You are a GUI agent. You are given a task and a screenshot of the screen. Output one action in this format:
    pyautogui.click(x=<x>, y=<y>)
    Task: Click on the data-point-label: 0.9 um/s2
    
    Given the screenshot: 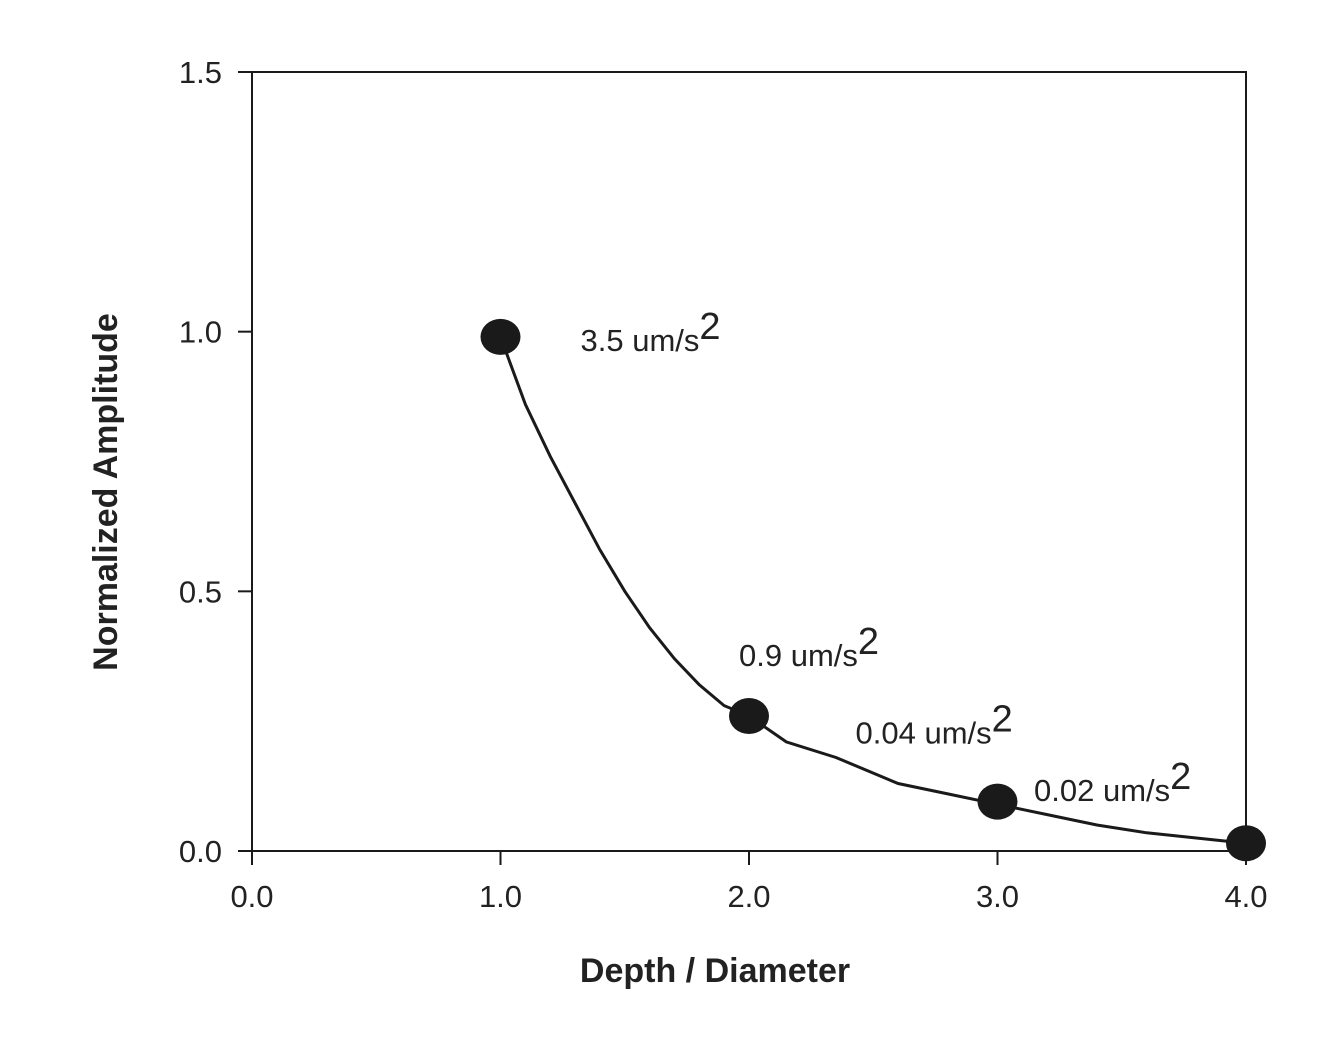 What is the action you would take?
    pyautogui.click(x=809, y=647)
    